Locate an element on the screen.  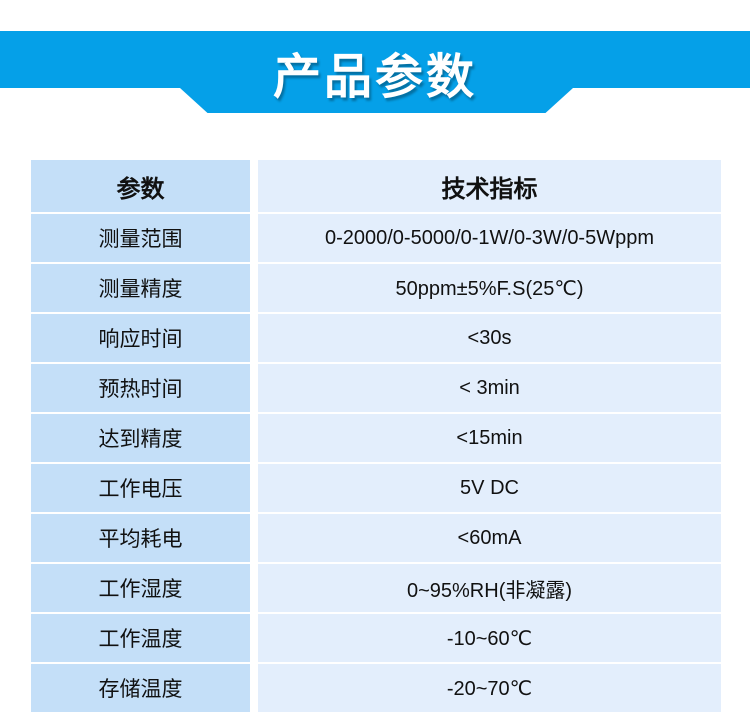
page-title: 产品参数 is located at coordinates (374, 77).